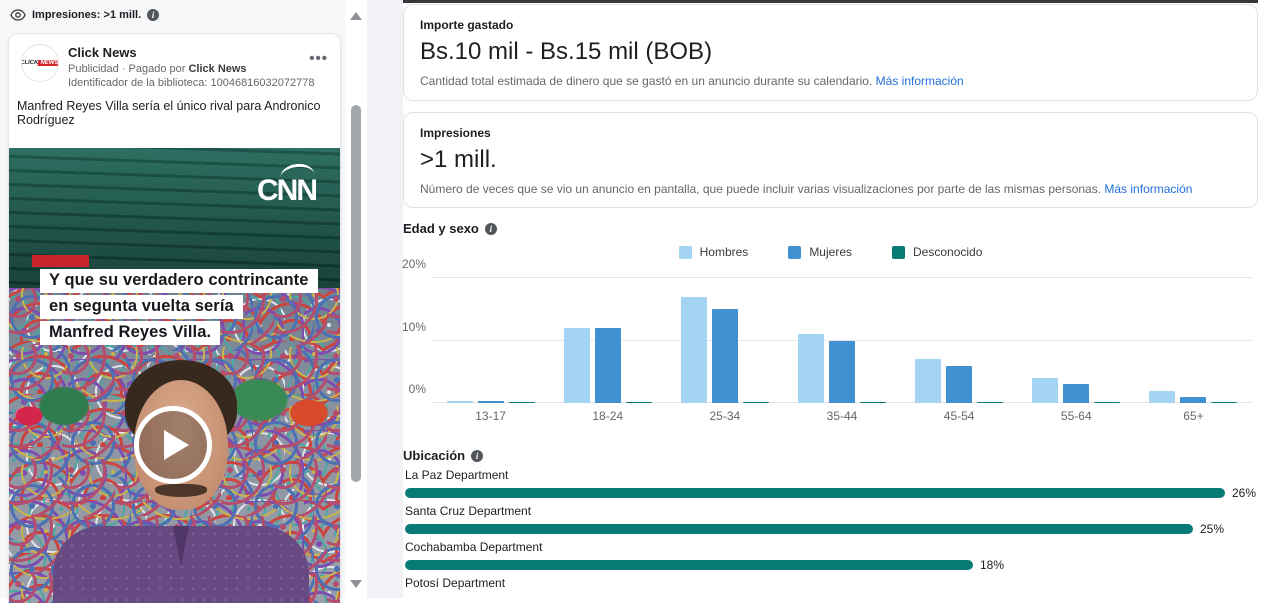 Image resolution: width=1273 pixels, height=603 pixels. I want to click on impressions-more-info-link: Más información, so click(1148, 189).